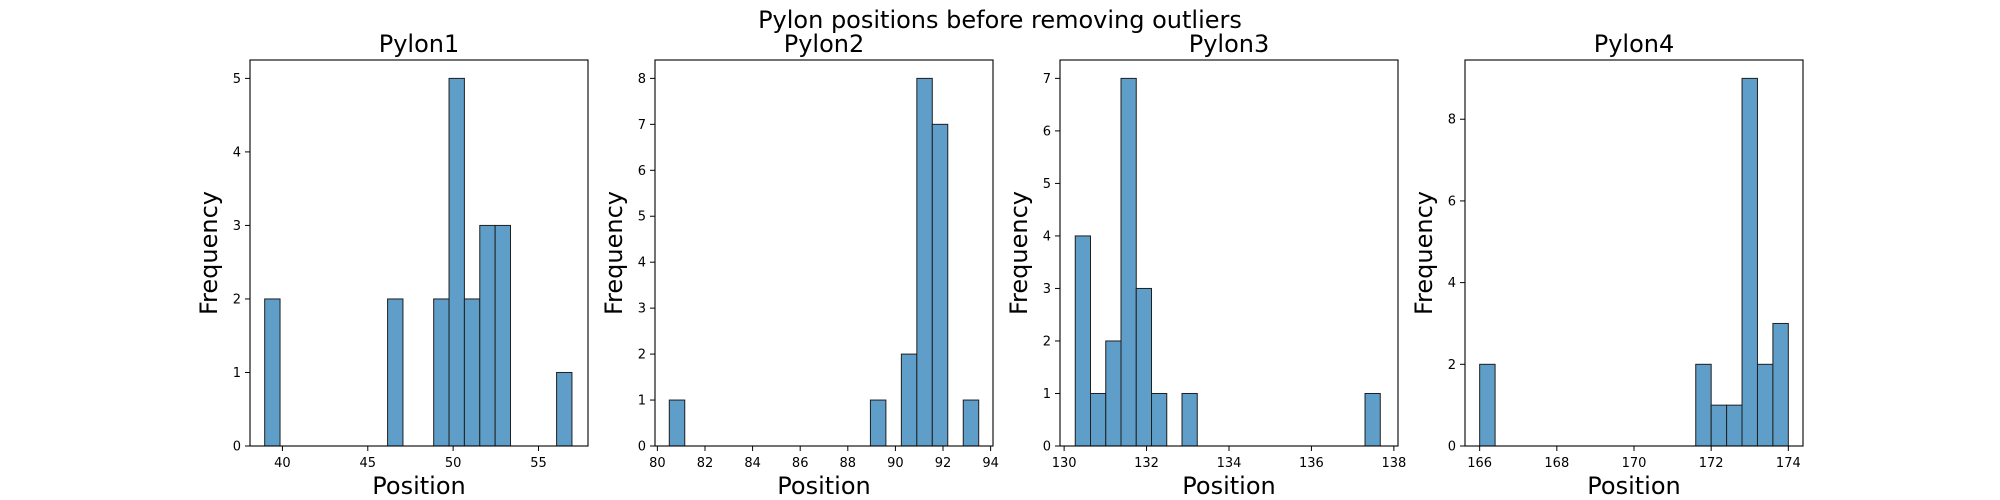 The width and height of the screenshot is (2000, 500). Describe the element at coordinates (1634, 44) in the screenshot. I see `panel-title: Pylon4` at that location.